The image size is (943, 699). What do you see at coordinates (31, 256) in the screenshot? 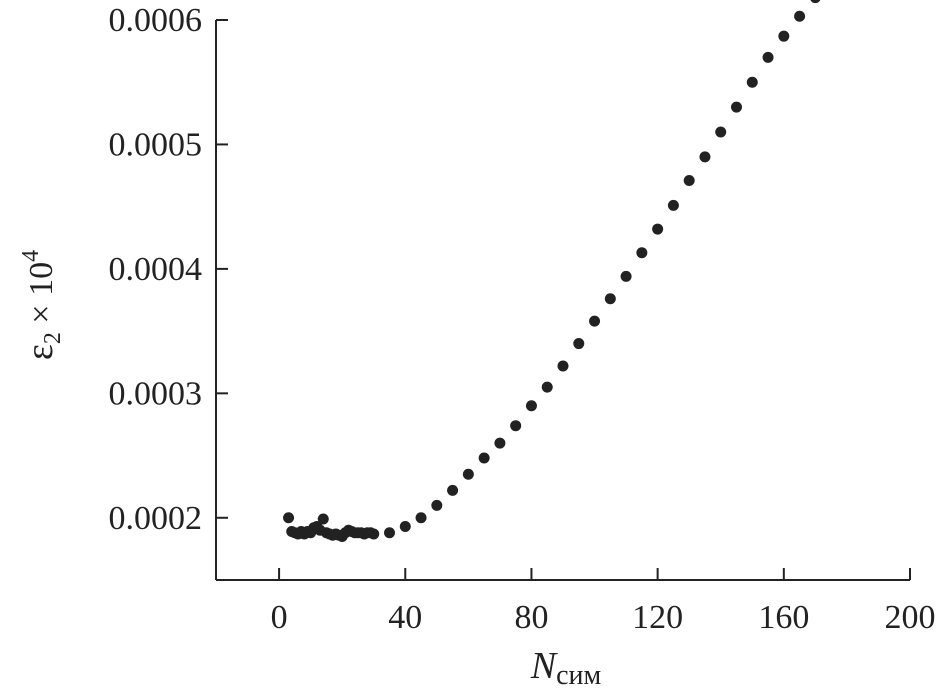
I see `y-axis-title-exponent: 4` at bounding box center [31, 256].